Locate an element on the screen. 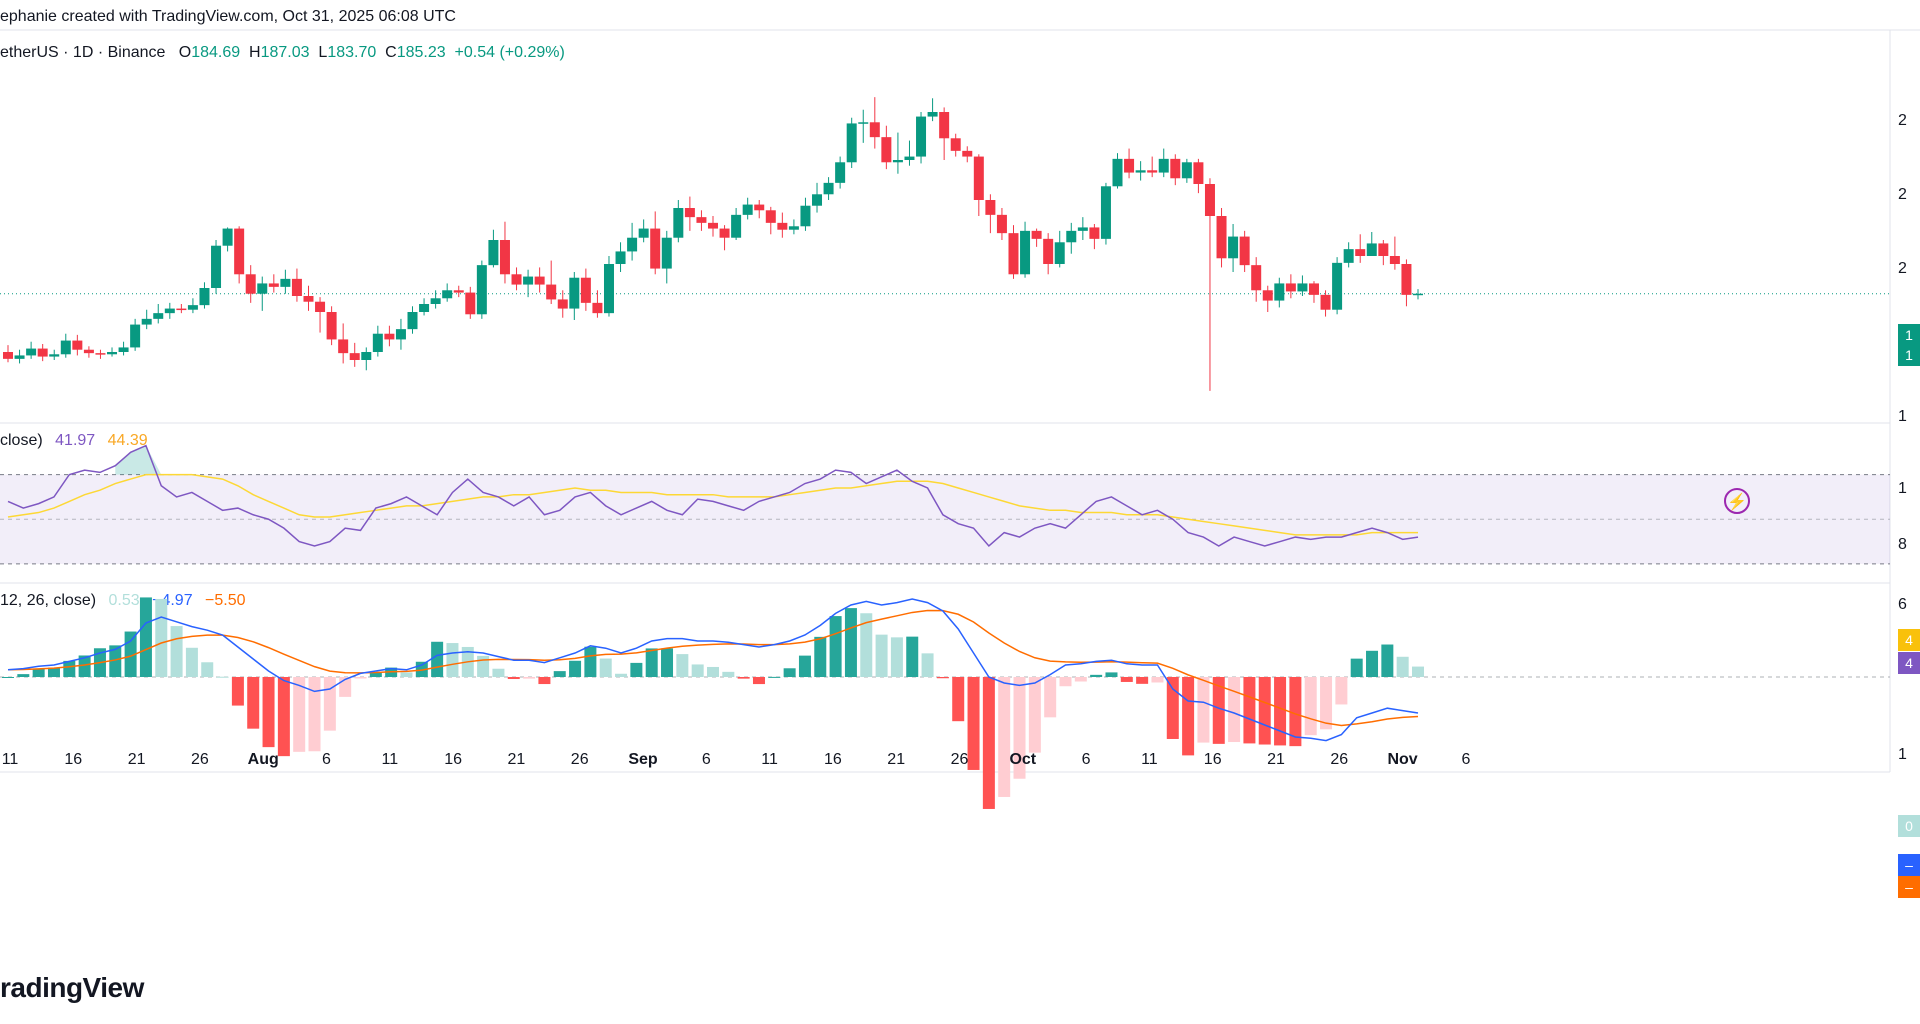 The width and height of the screenshot is (1920, 1024). symbol-label: etherUS · 1D · Binance is located at coordinates (83, 52).